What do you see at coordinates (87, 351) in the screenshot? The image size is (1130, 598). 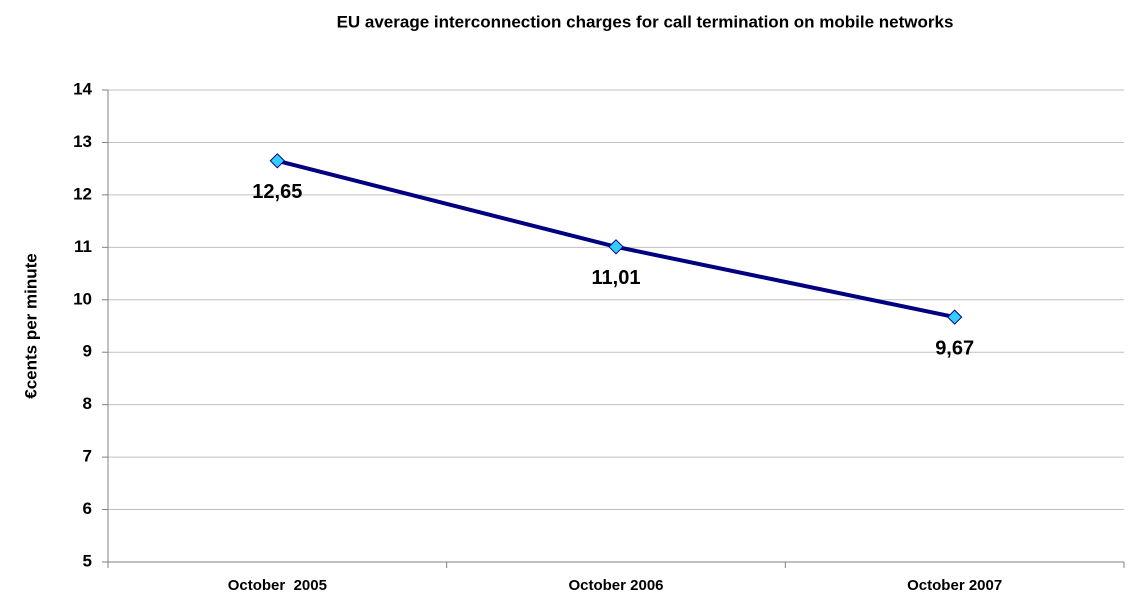 I see `y-tick-label: 9` at bounding box center [87, 351].